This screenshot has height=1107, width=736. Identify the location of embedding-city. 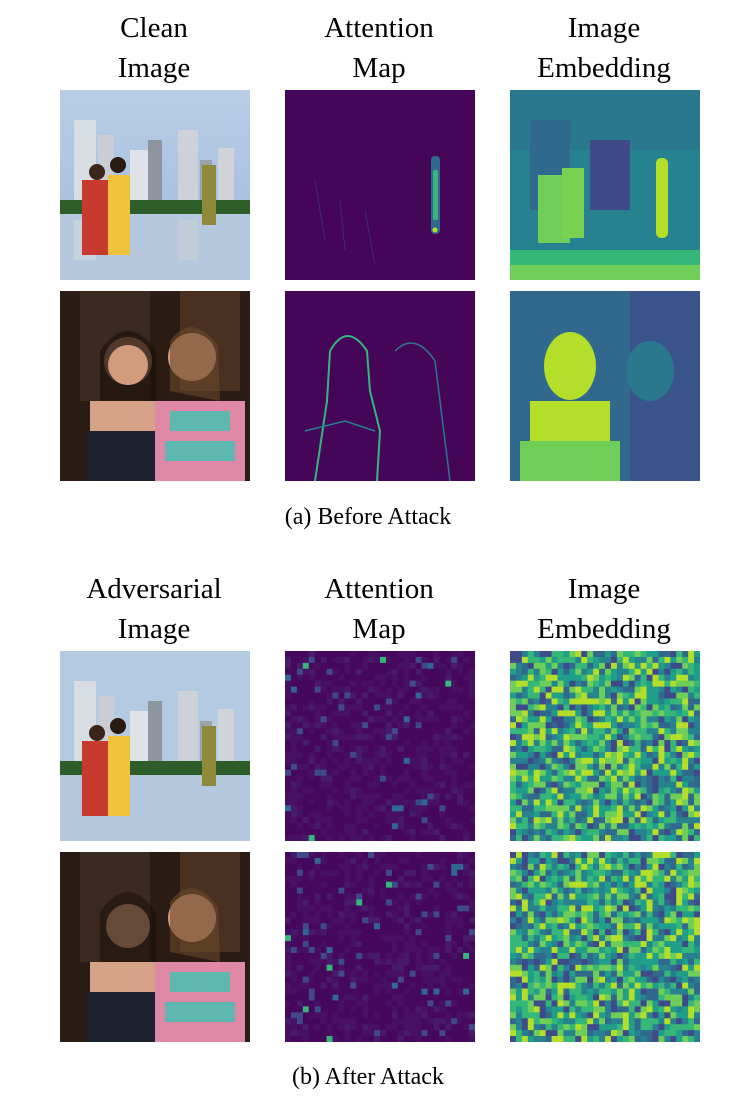
(605, 185).